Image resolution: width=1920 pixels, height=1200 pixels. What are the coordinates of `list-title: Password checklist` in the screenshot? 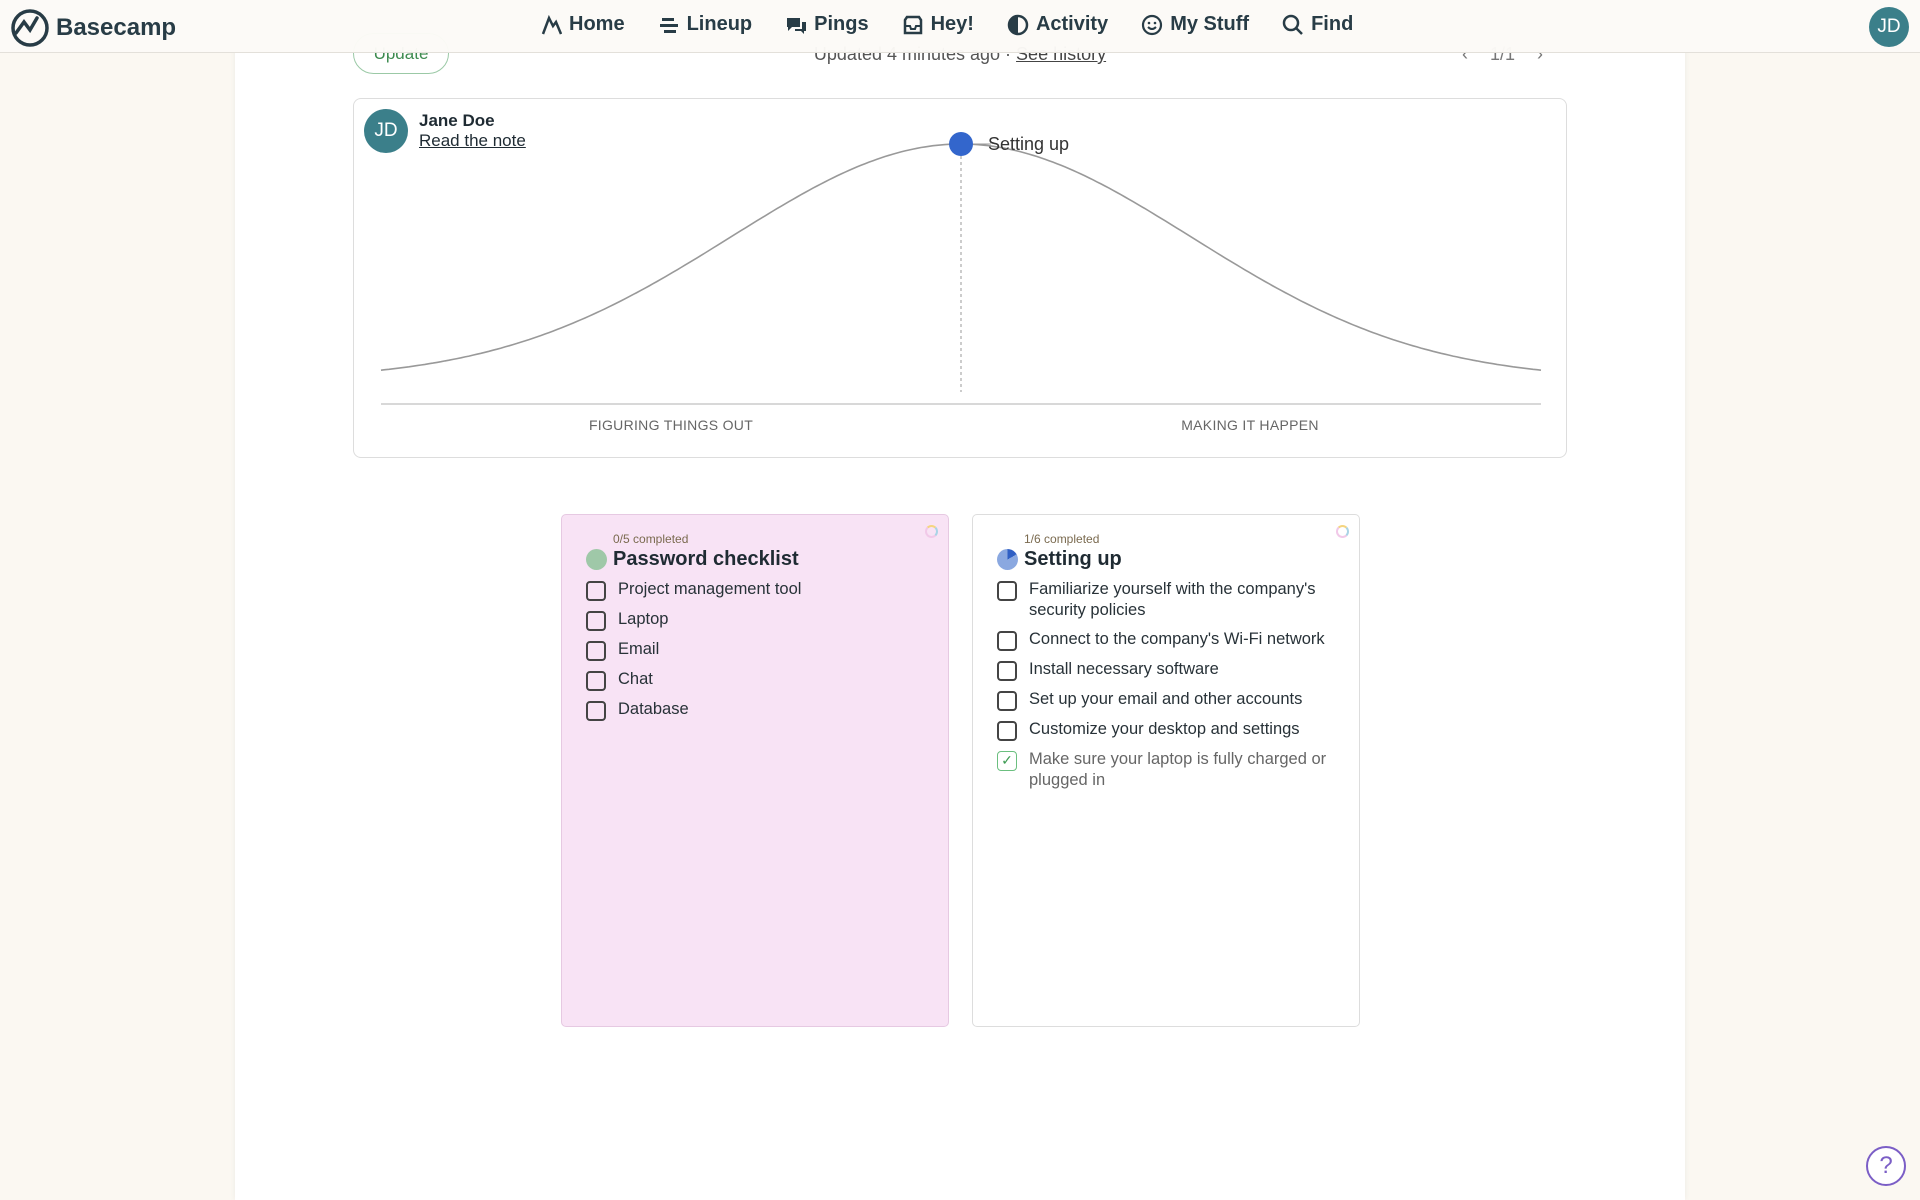 It's located at (706, 559).